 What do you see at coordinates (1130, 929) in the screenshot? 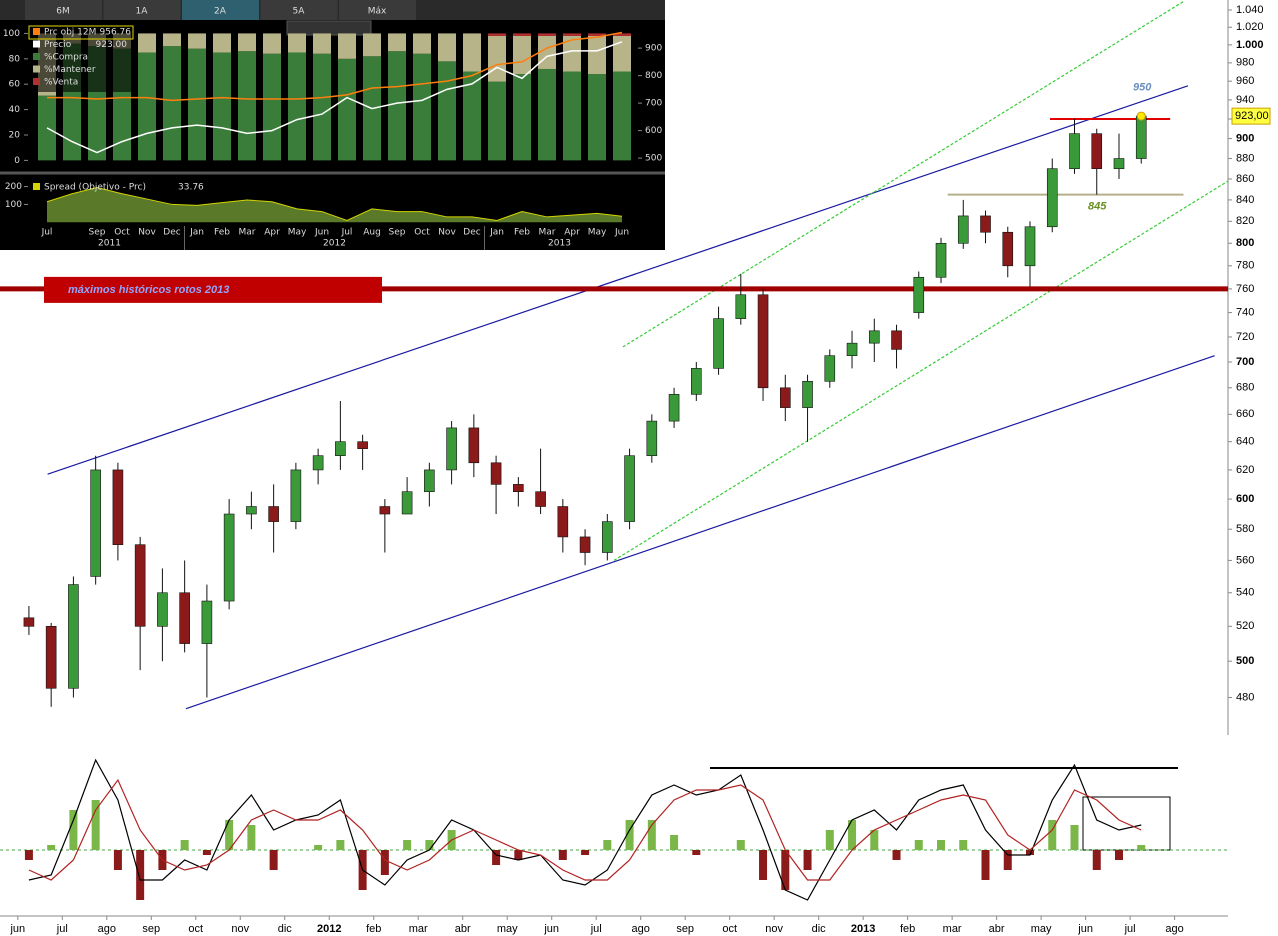
I see `x-tick-label: jul` at bounding box center [1130, 929].